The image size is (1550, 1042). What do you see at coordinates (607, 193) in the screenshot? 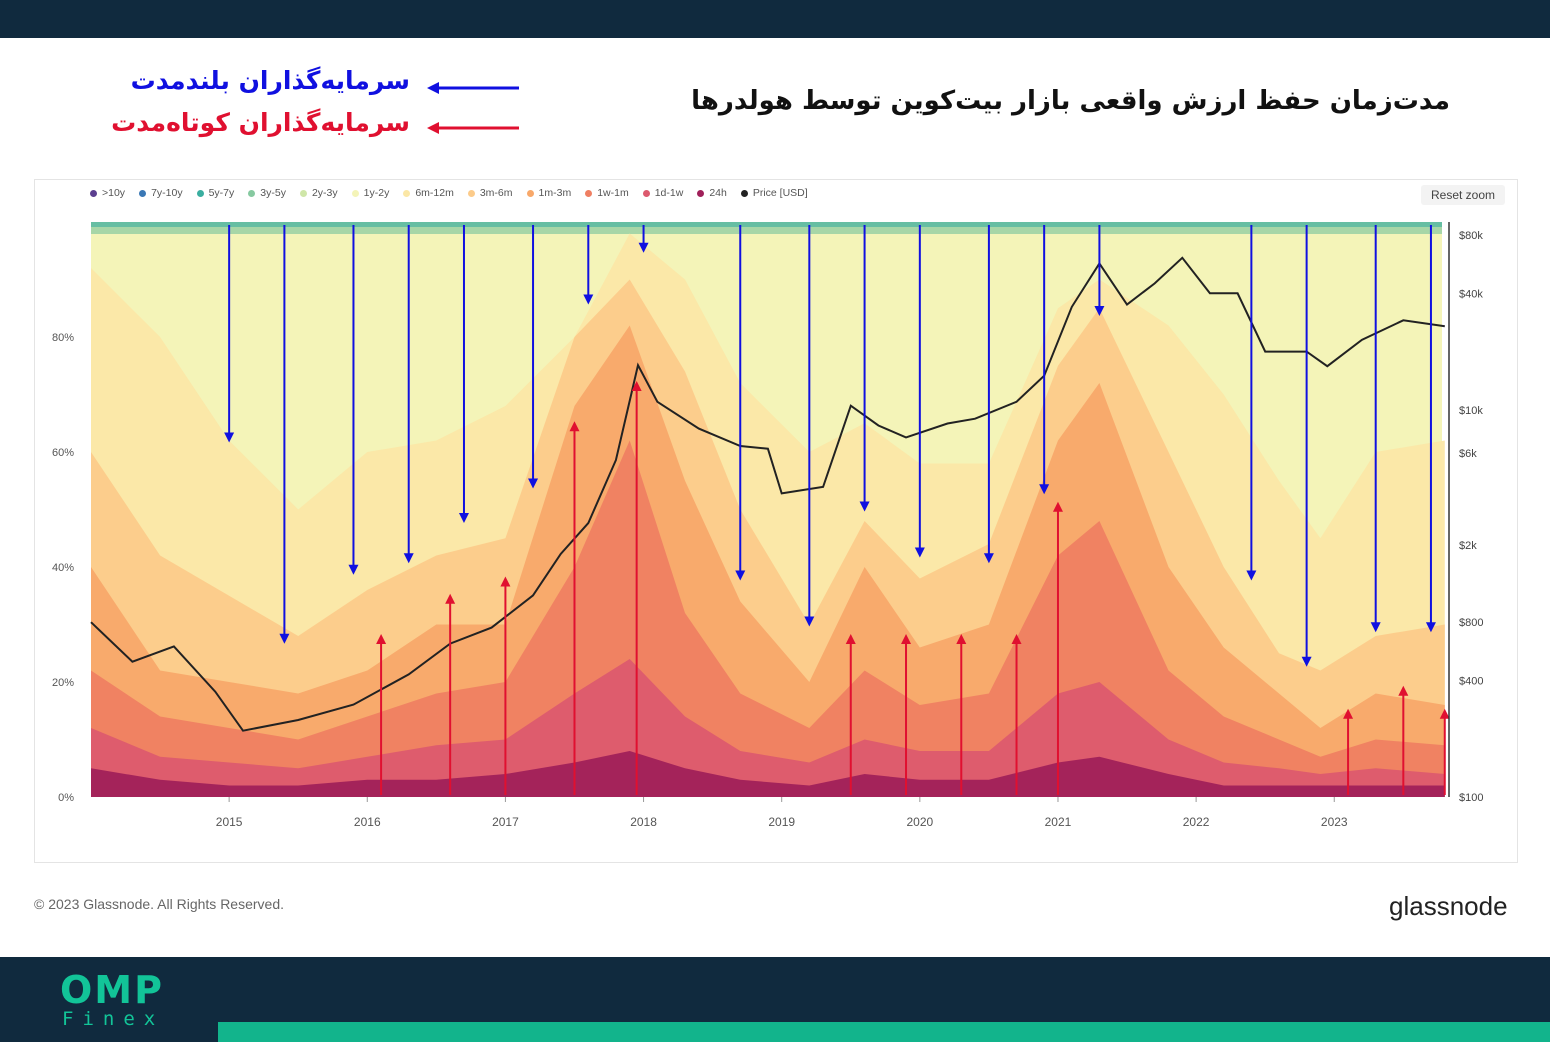
I see `legend-item: 1w-1m` at bounding box center [607, 193].